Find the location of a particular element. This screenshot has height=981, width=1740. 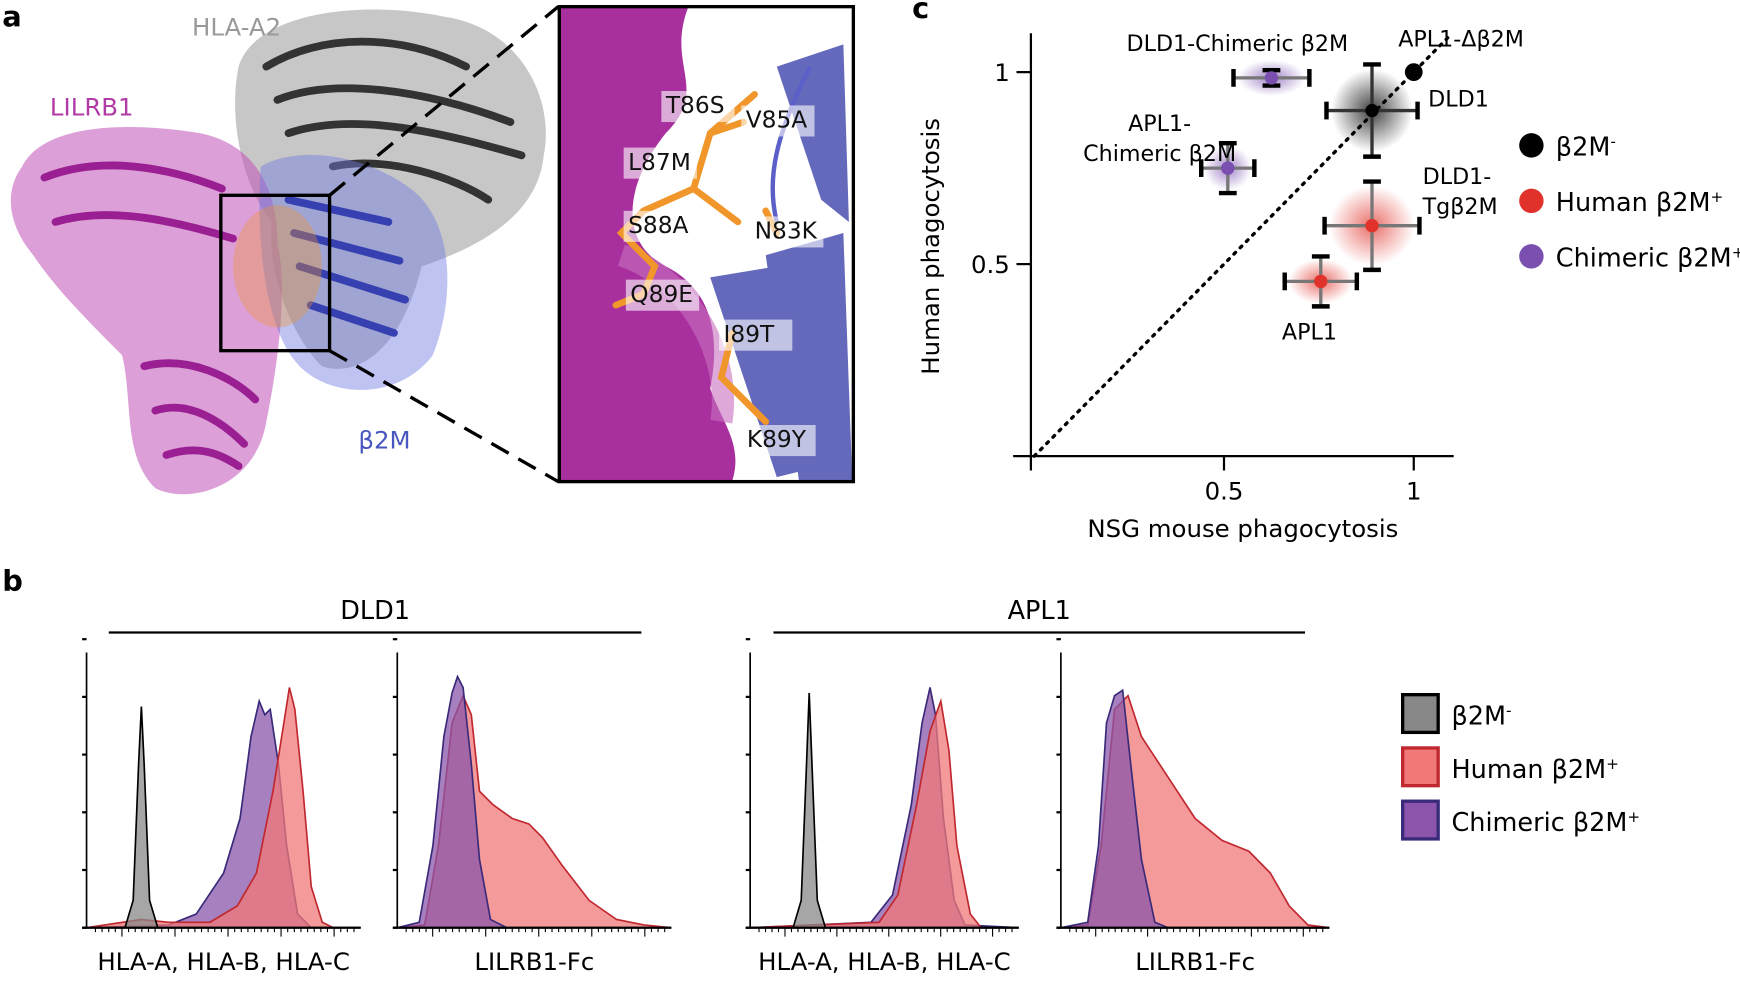

y-axis-label: Human phagocytosis is located at coordinates (930, 246).